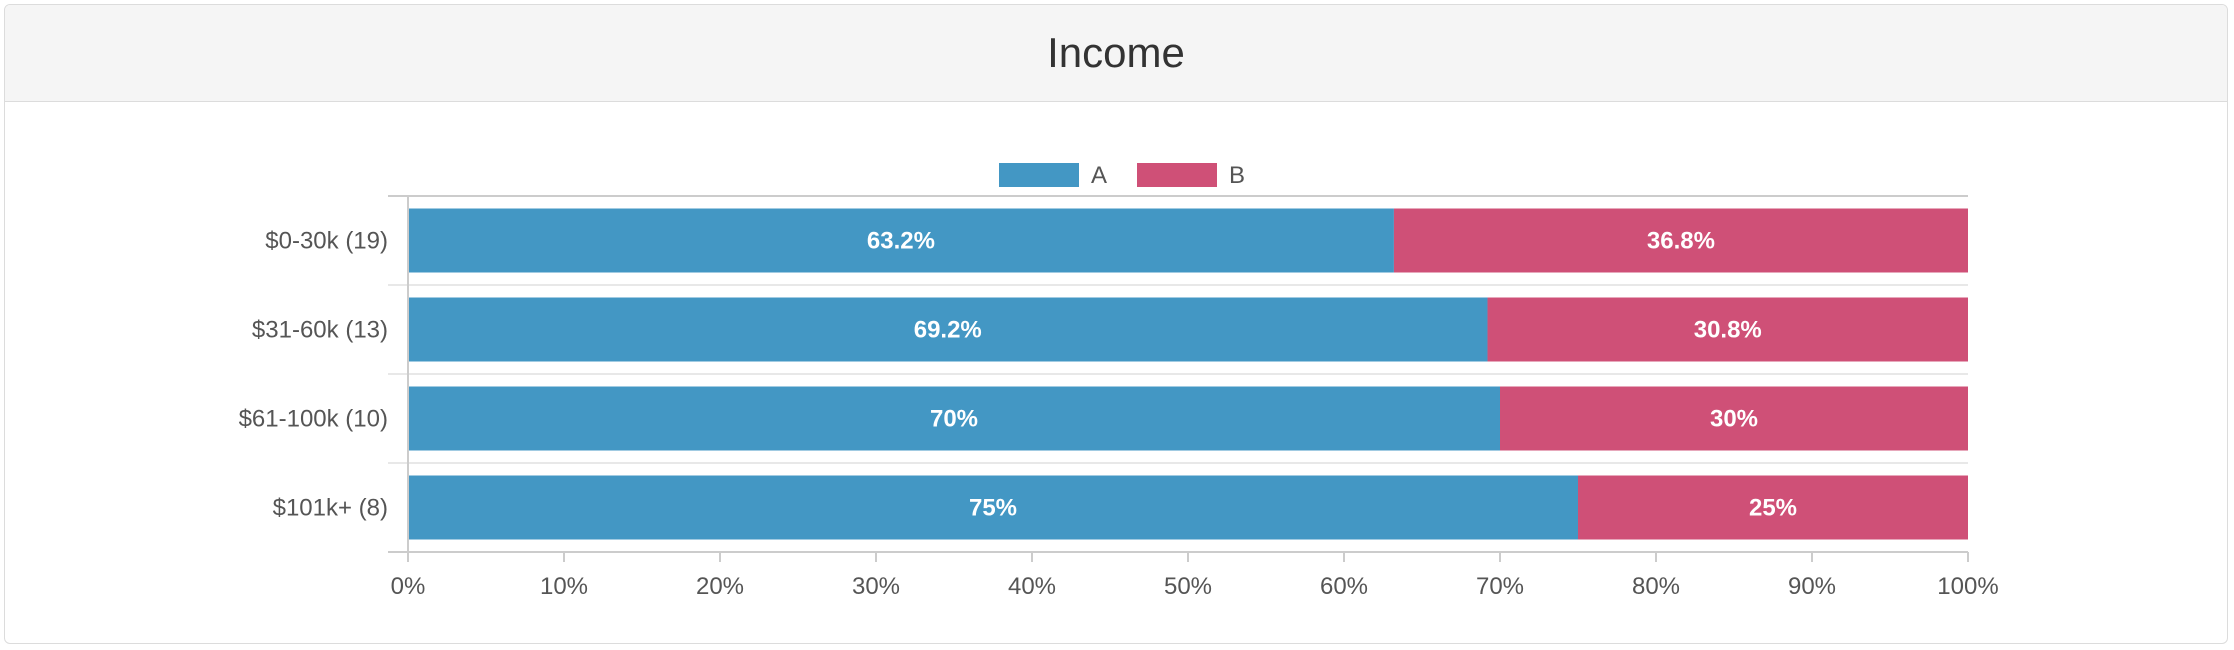  I want to click on legend-swatch-a, so click(1039, 175).